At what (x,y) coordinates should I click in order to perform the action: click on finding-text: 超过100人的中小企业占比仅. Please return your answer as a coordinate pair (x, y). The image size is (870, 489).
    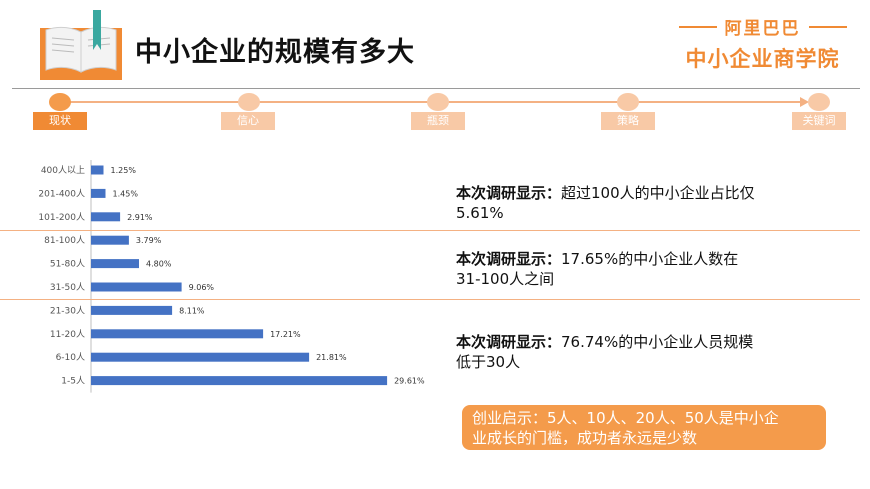
    Looking at the image, I should click on (658, 193).